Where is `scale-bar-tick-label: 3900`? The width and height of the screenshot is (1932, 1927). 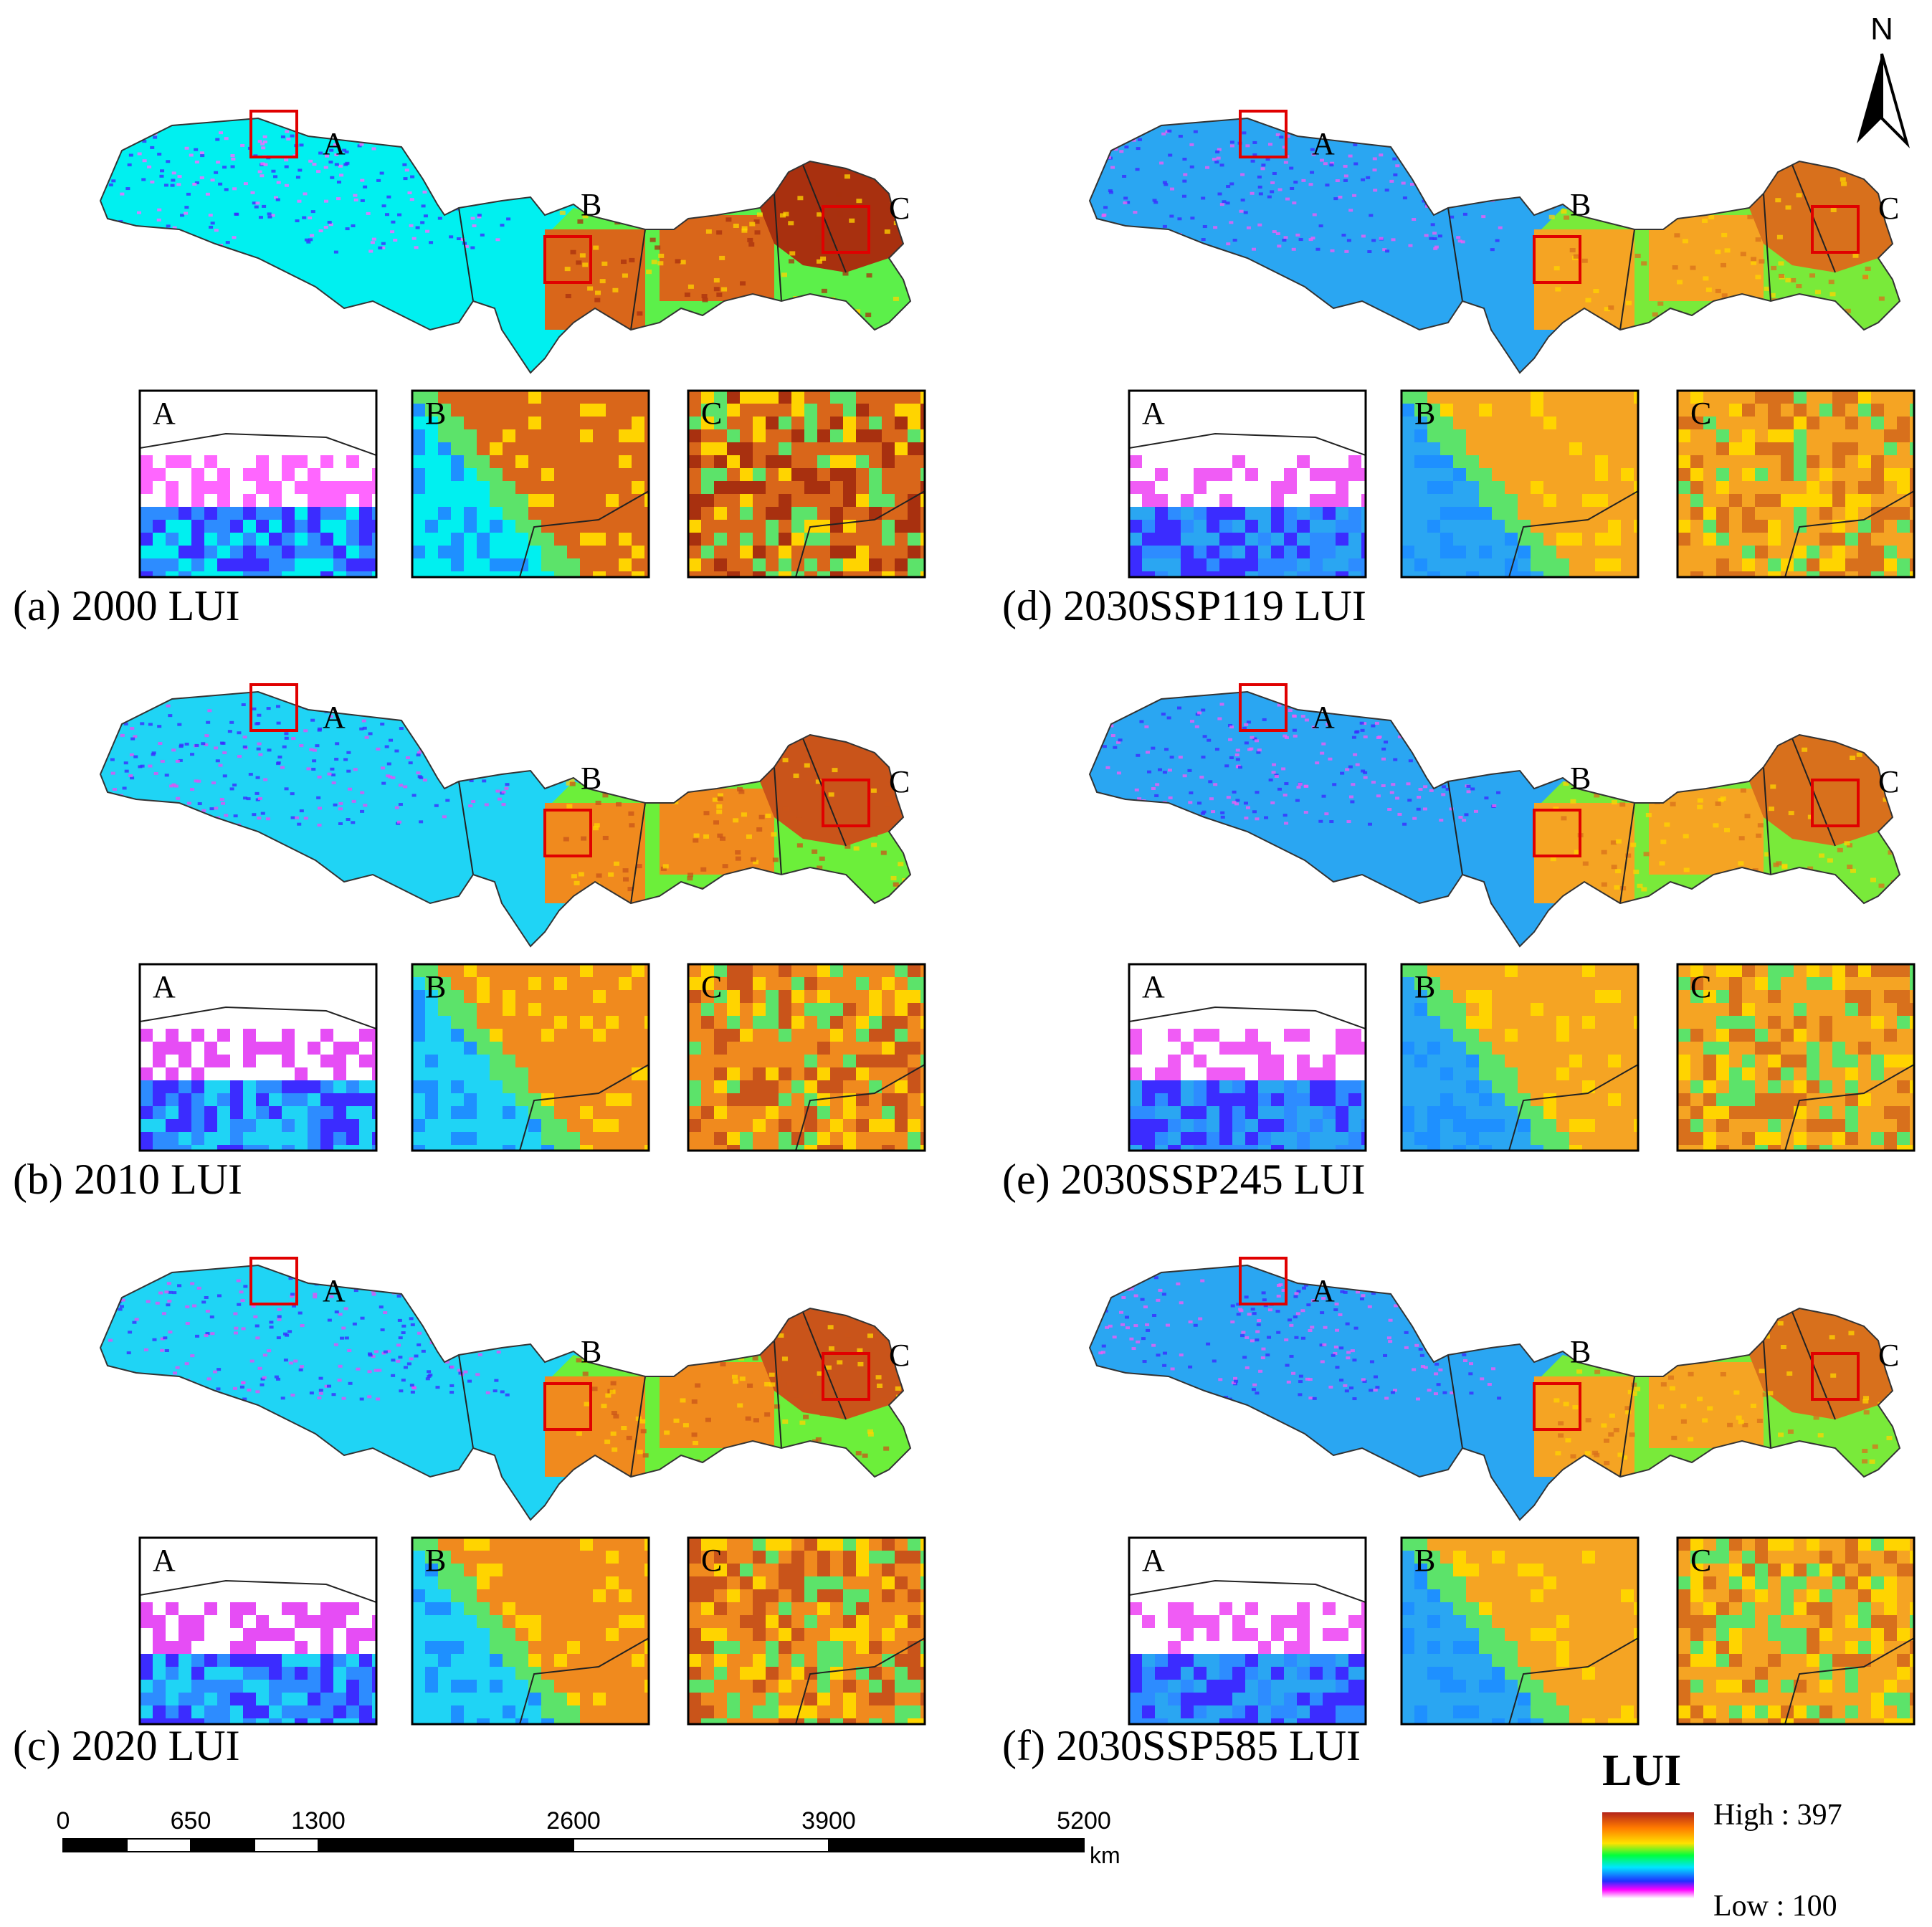 scale-bar-tick-label: 3900 is located at coordinates (829, 1821).